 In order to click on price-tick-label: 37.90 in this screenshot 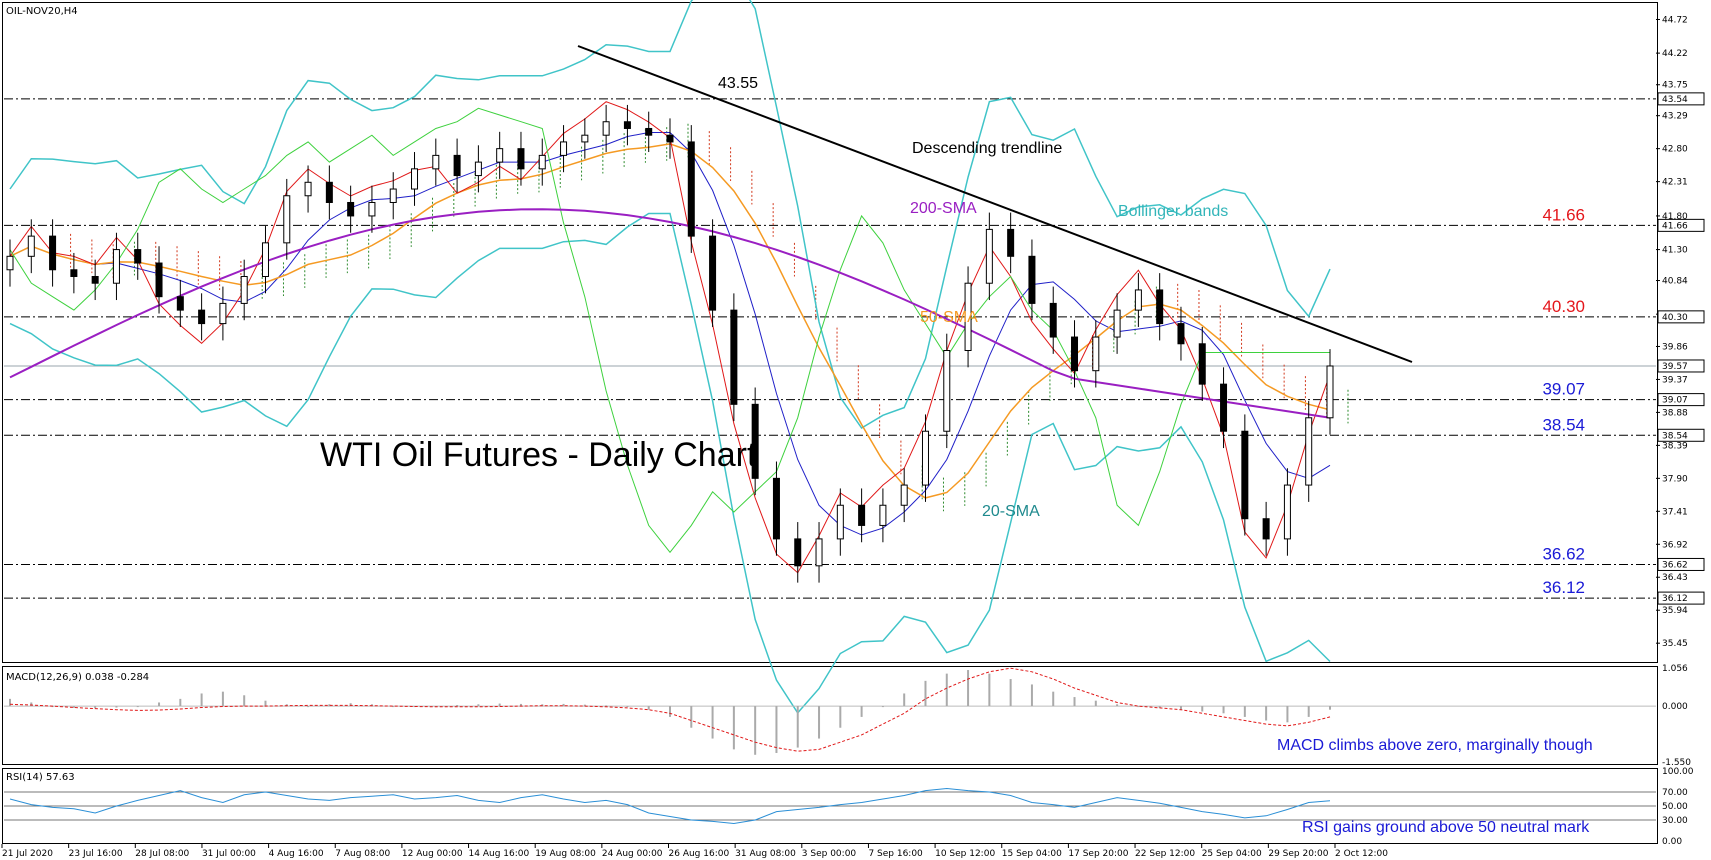, I will do `click(1675, 479)`.